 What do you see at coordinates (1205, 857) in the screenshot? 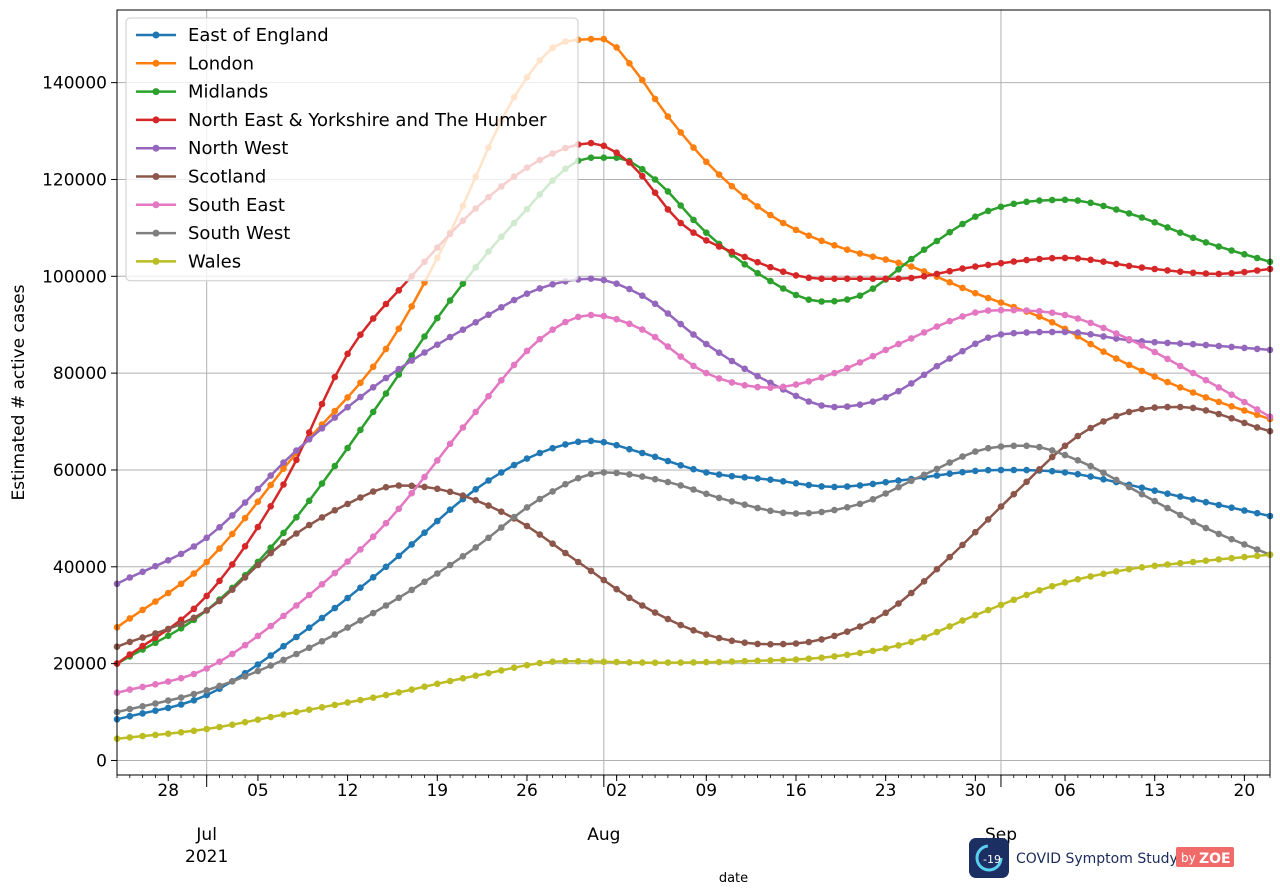
I see `zoe-badge` at bounding box center [1205, 857].